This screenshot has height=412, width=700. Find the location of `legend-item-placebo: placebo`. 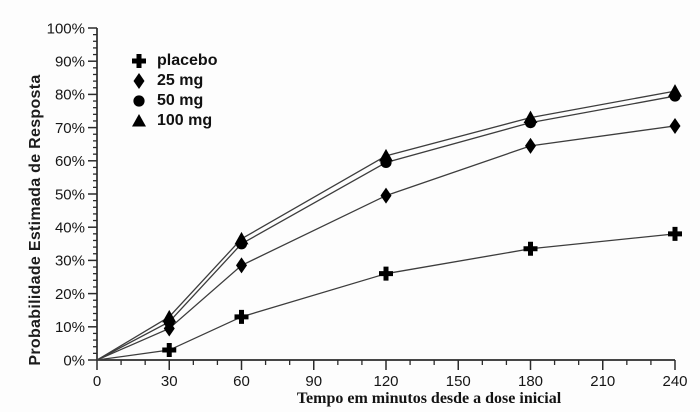

legend-item-placebo: placebo is located at coordinates (172, 61).